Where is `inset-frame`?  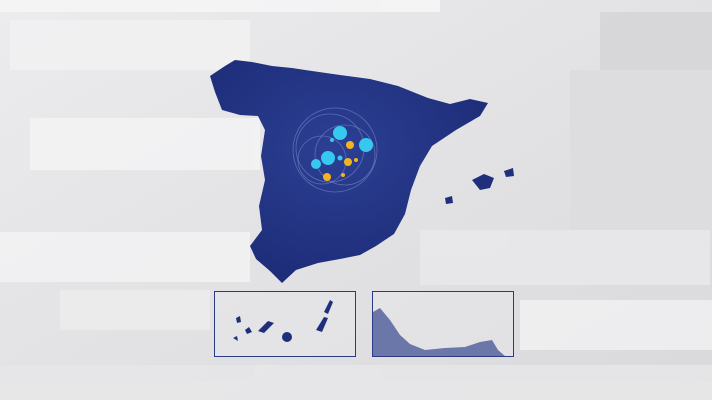
inset-frame is located at coordinates (285, 324).